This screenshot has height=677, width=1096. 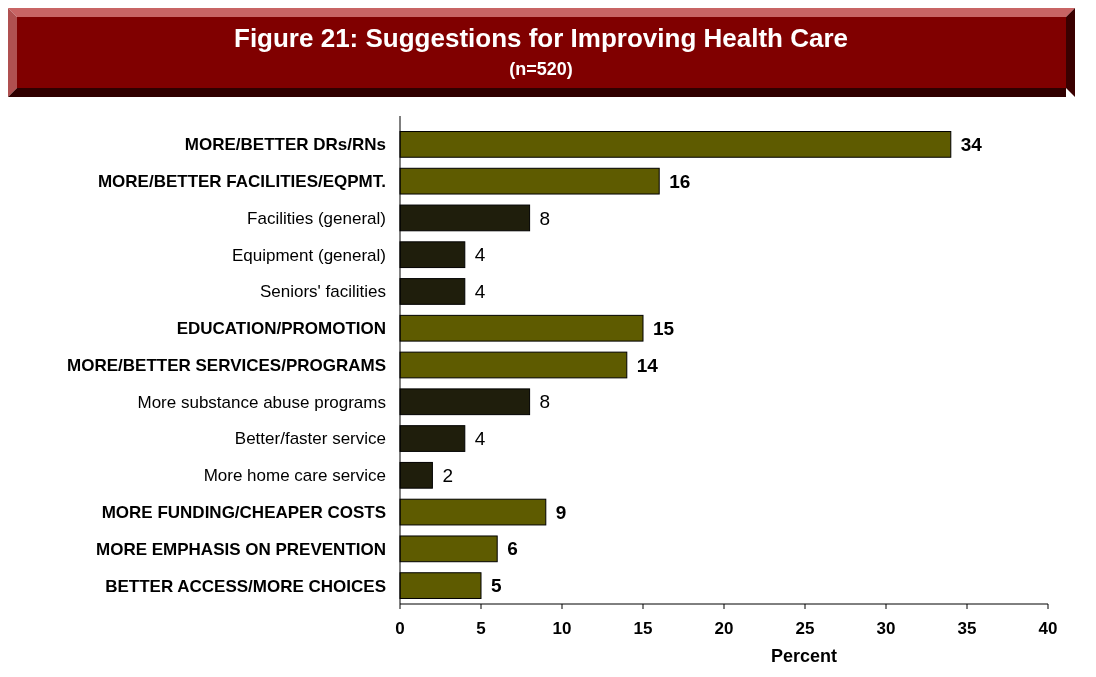 What do you see at coordinates (562, 628) in the screenshot?
I see `x-tick-label: 10` at bounding box center [562, 628].